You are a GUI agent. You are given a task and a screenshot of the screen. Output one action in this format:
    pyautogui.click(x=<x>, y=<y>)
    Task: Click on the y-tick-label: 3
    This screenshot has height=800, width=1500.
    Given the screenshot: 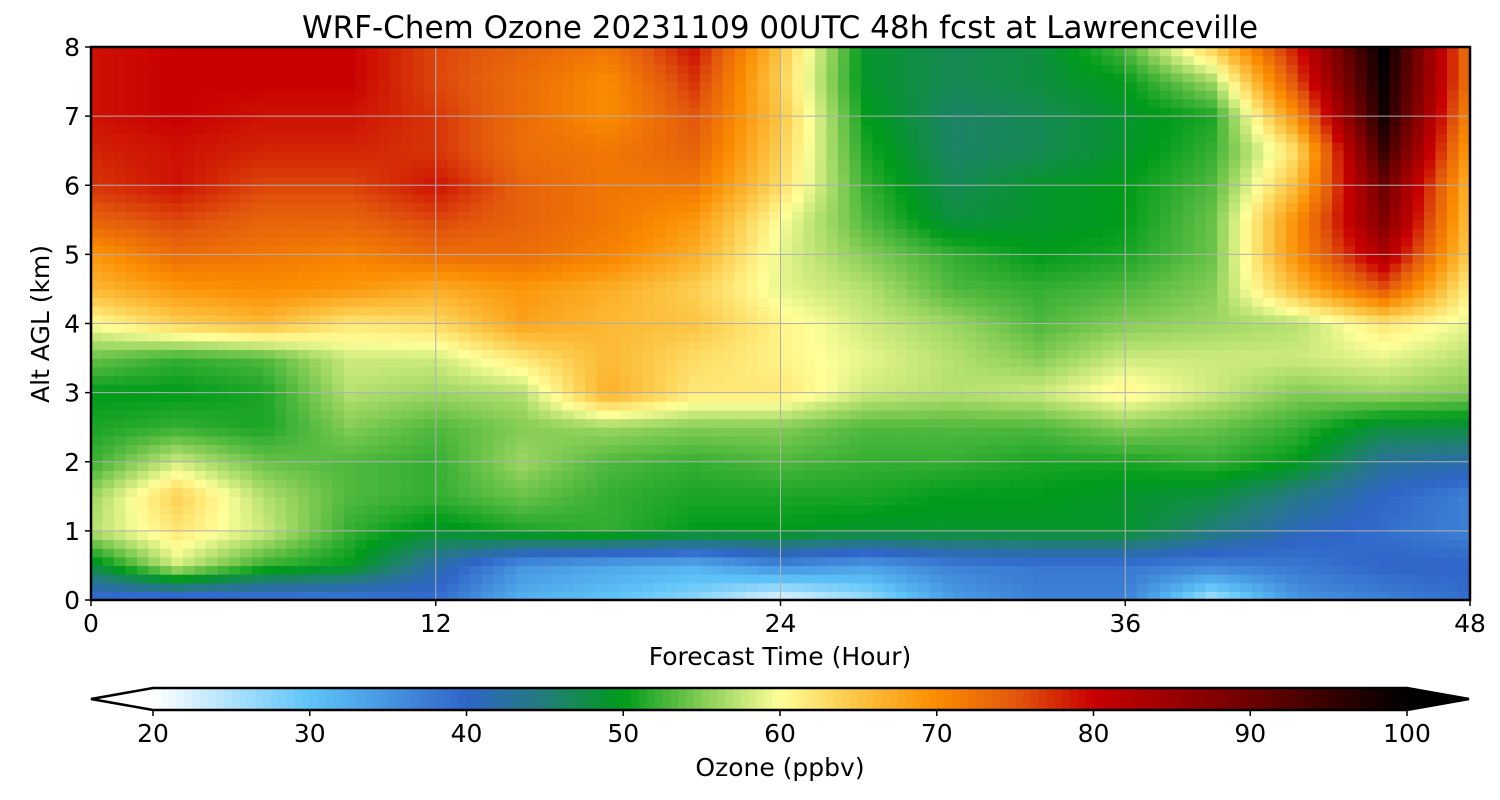 What is the action you would take?
    pyautogui.click(x=72, y=393)
    